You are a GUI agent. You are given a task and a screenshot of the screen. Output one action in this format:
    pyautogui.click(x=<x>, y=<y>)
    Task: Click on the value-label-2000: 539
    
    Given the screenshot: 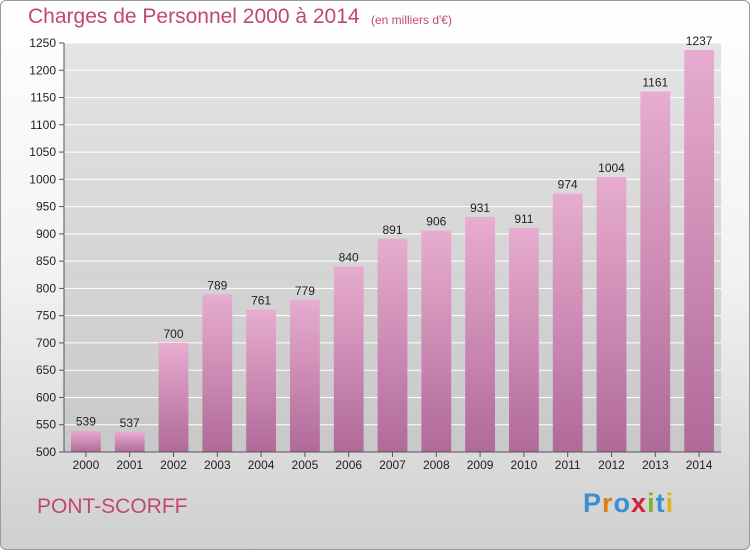 What is the action you would take?
    pyautogui.click(x=86, y=422)
    